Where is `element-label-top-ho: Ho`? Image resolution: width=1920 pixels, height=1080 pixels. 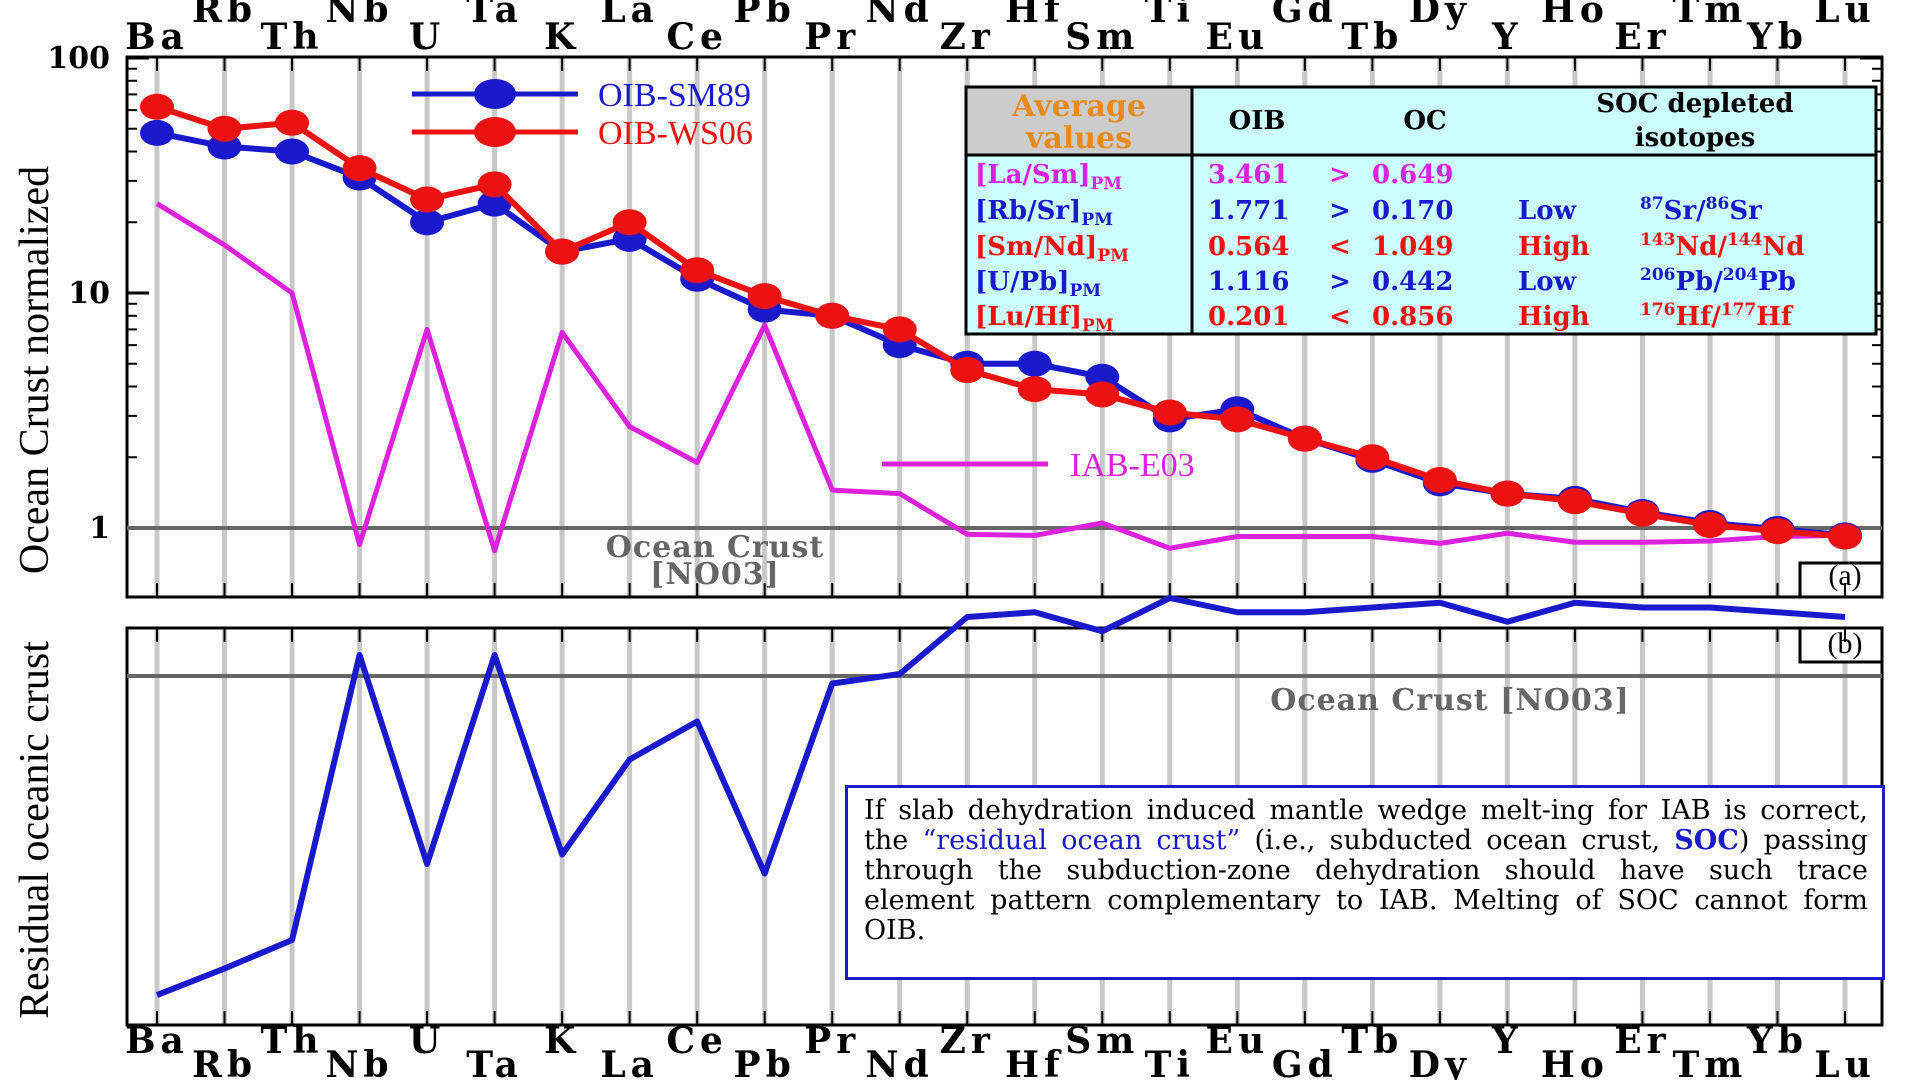
element-label-top-ho: Ho is located at coordinates (1575, 15).